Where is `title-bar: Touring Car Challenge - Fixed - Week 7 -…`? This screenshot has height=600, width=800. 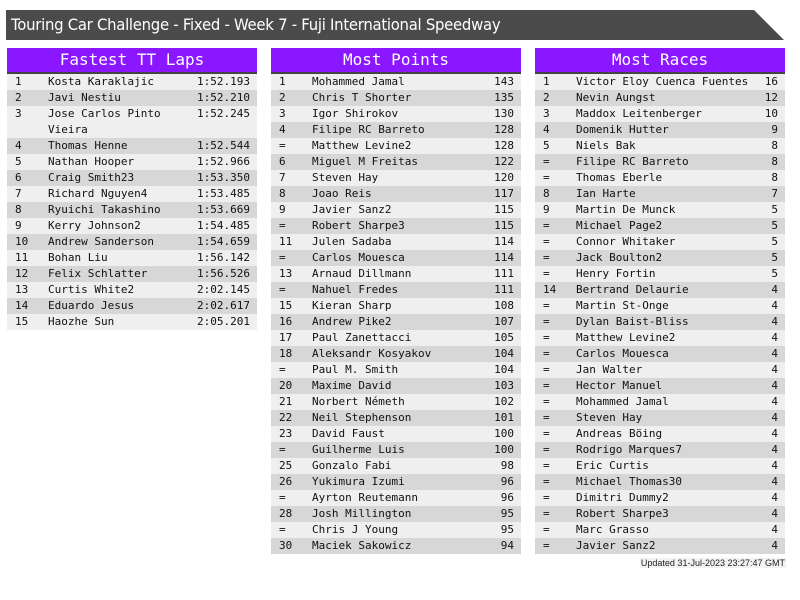 title-bar: Touring Car Challenge - Fixed - Week 7 -… is located at coordinates (395, 25).